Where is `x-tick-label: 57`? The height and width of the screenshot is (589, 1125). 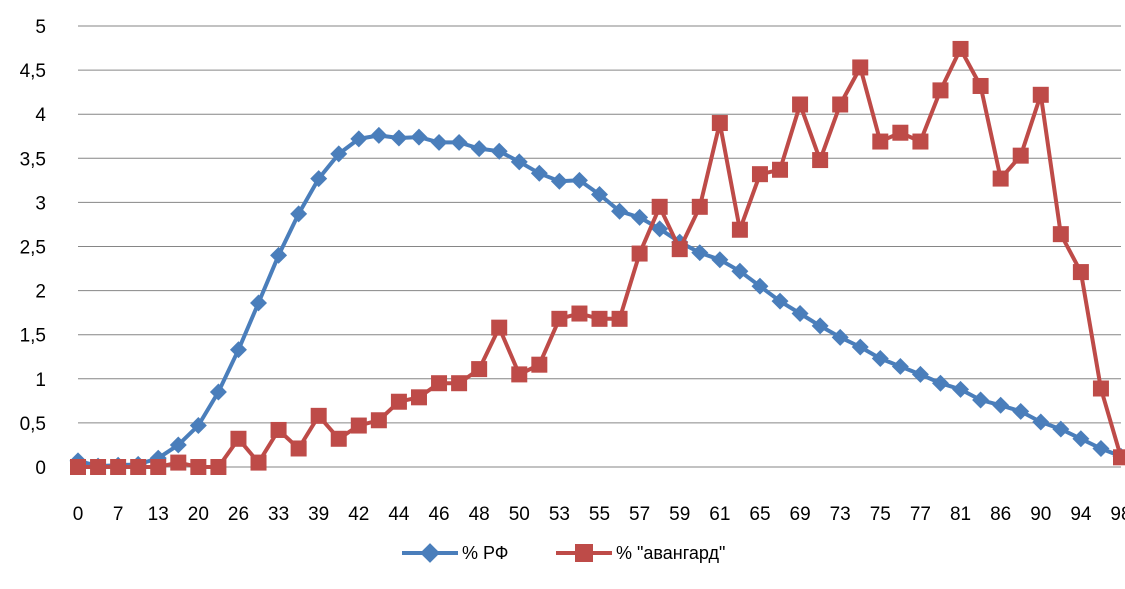 x-tick-label: 57 is located at coordinates (639, 514).